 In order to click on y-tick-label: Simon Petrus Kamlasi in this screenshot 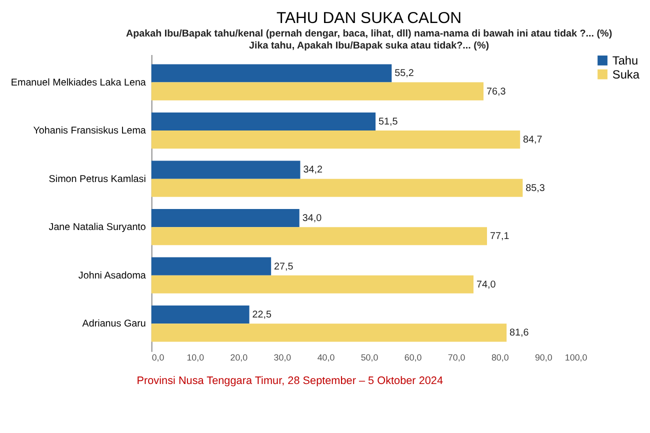, I will do `click(97, 179)`.